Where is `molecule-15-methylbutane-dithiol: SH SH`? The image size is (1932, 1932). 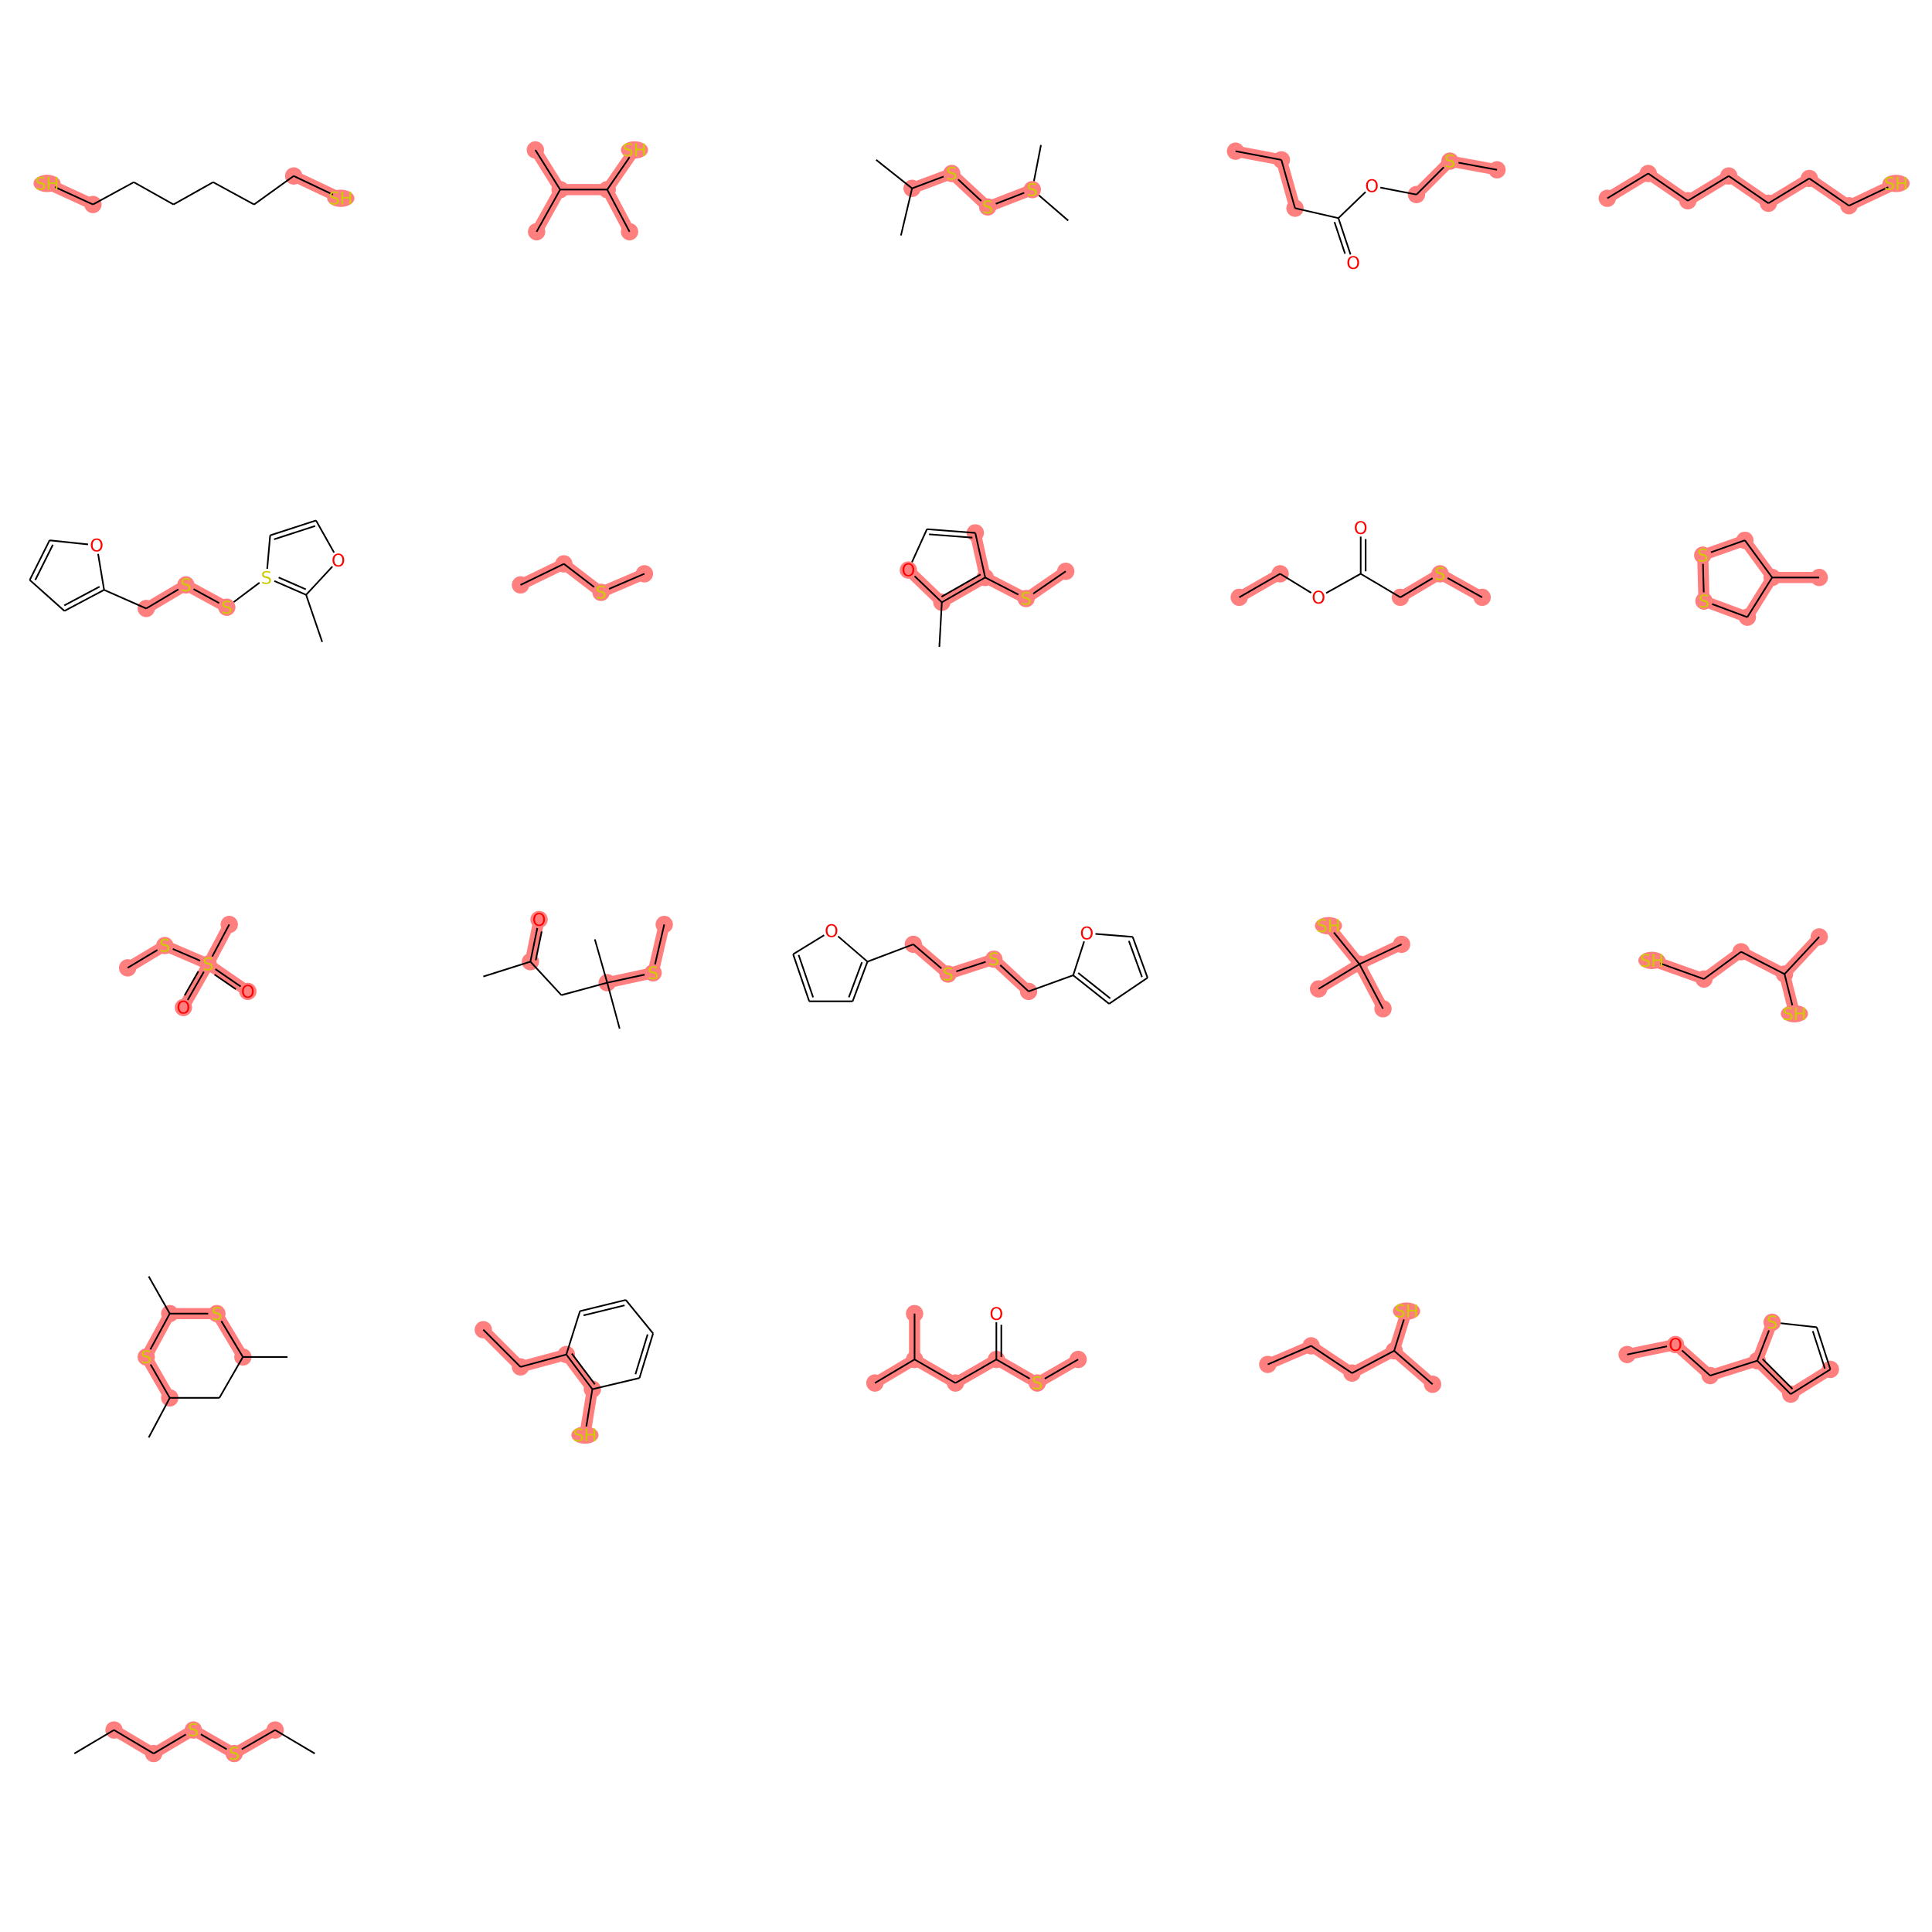
molecule-15-methylbutane-dithiol: SH SH is located at coordinates (1733, 977).